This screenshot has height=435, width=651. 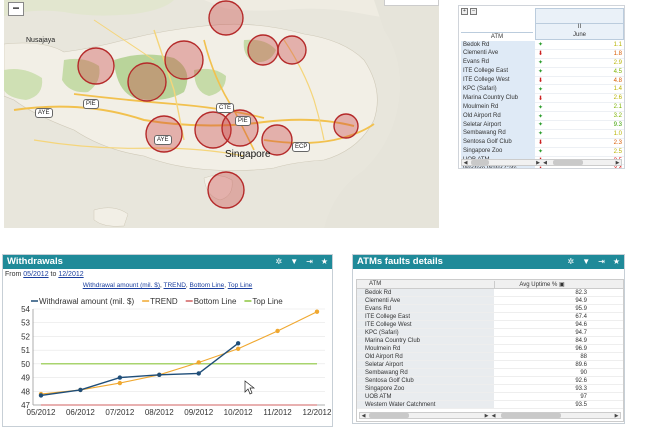 What do you see at coordinates (617, 107) in the screenshot?
I see `atm-value: 2.1` at bounding box center [617, 107].